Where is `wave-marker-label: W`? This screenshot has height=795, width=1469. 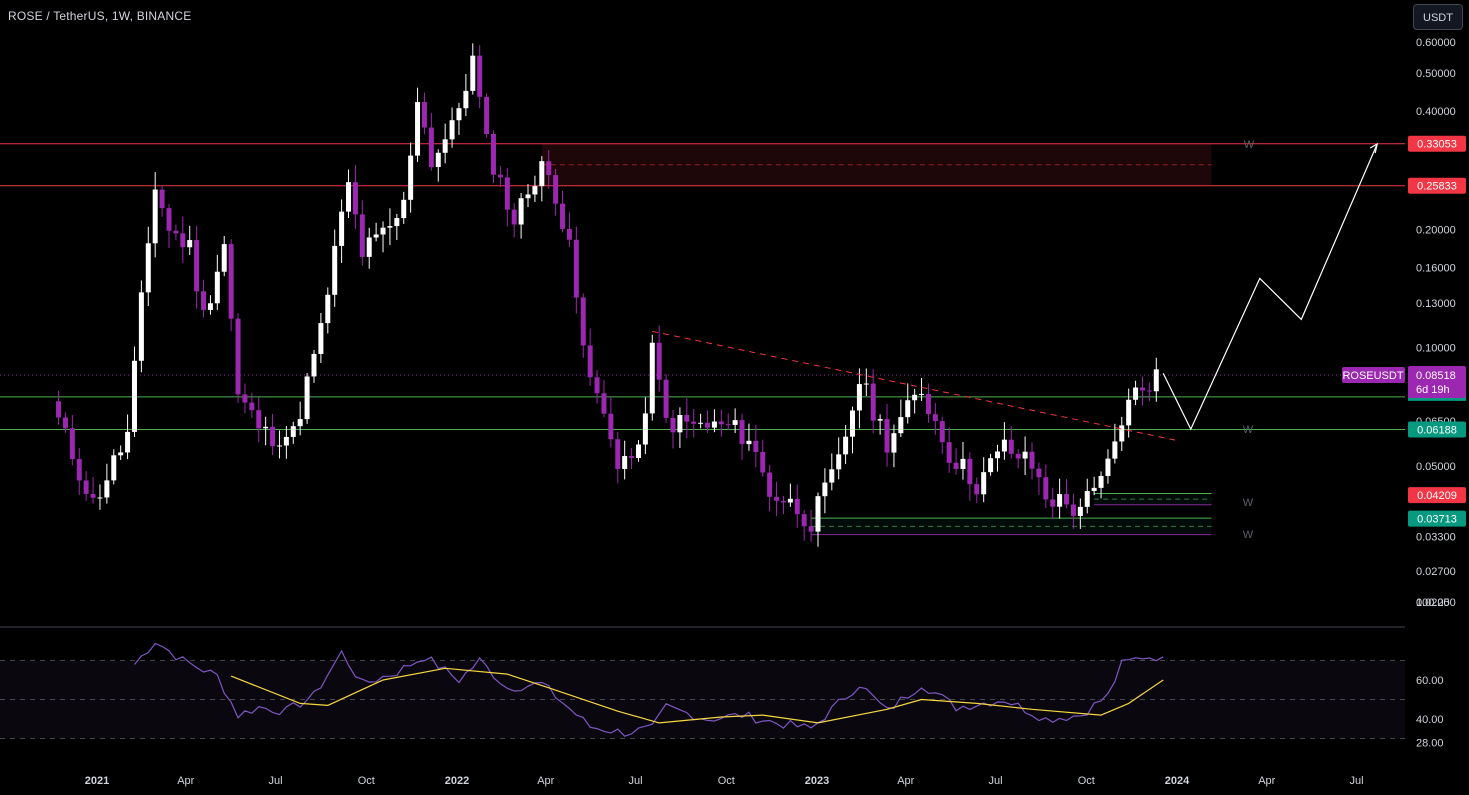 wave-marker-label: W is located at coordinates (1248, 430).